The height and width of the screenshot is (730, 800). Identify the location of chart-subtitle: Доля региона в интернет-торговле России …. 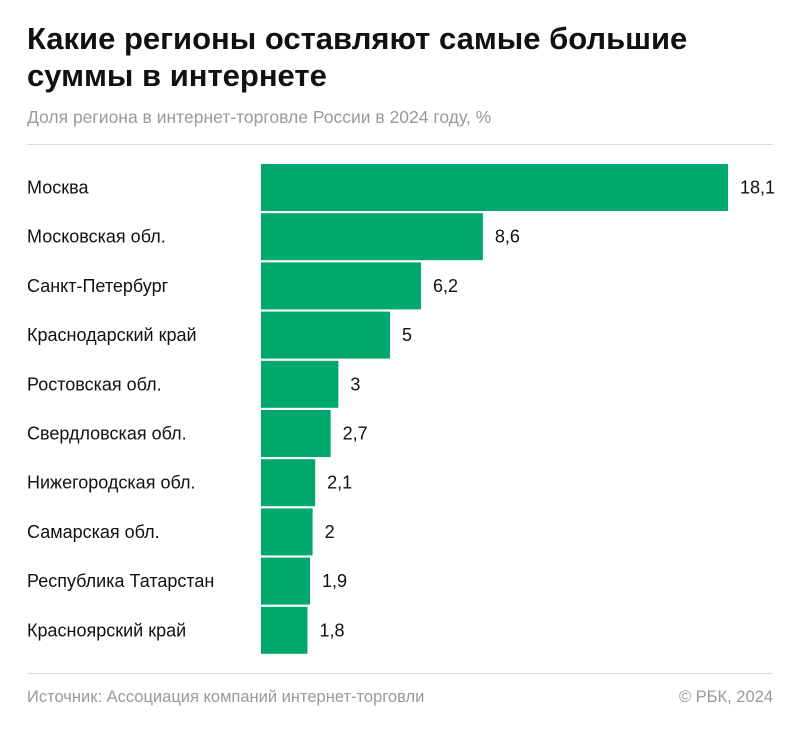
(259, 117).